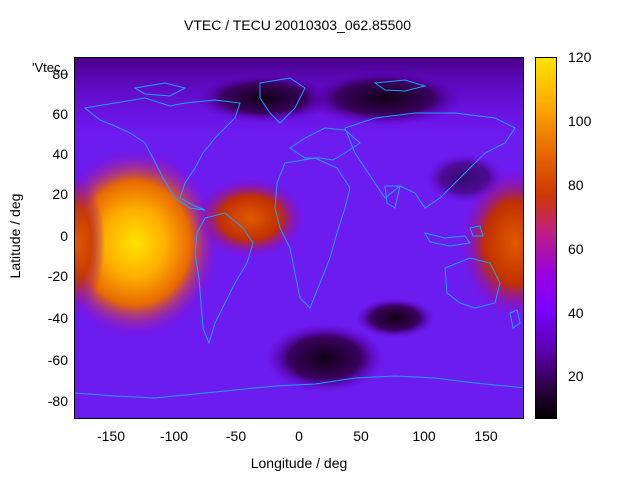 The width and height of the screenshot is (640, 480). I want to click on series-label: 'Vtec_, so click(50, 67).